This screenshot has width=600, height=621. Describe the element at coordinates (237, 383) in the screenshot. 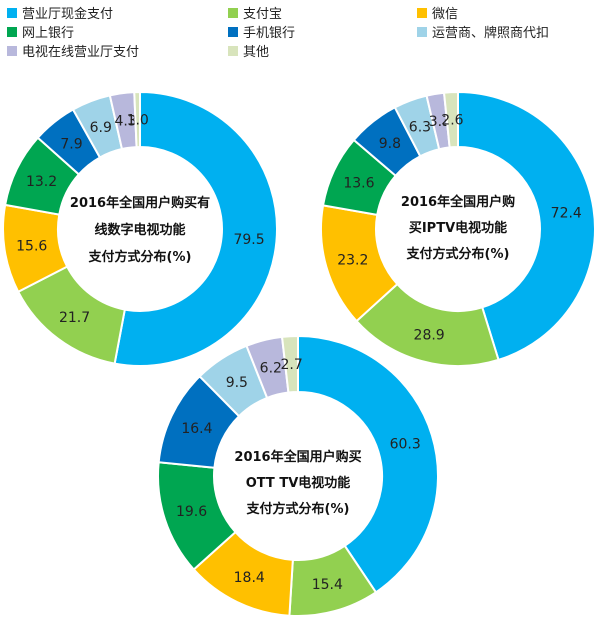

I see `slice-label-operator: 9.5` at that location.